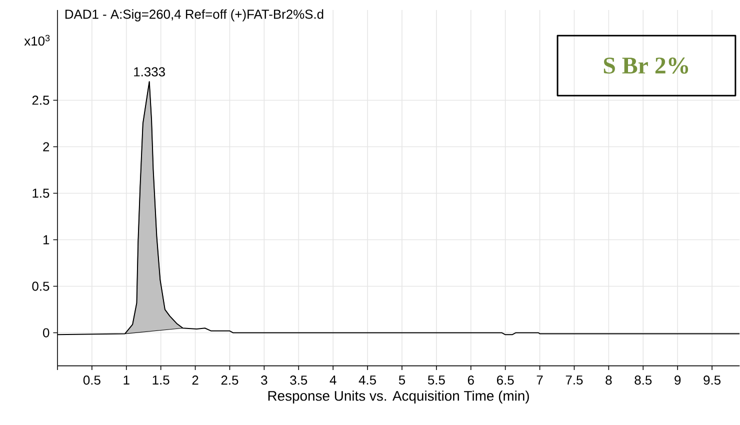 The image size is (740, 425). What do you see at coordinates (127, 380) in the screenshot?
I see `x-tick-label: 1` at bounding box center [127, 380].